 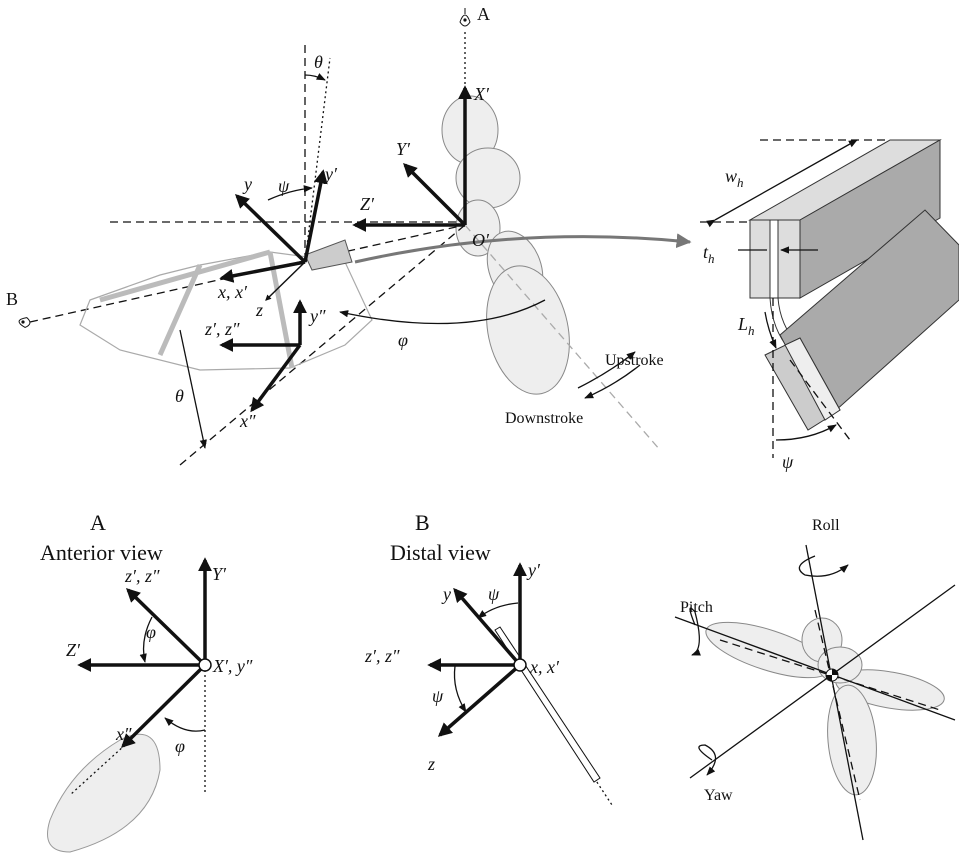 What do you see at coordinates (746, 326) in the screenshot?
I see `label: Lh` at bounding box center [746, 326].